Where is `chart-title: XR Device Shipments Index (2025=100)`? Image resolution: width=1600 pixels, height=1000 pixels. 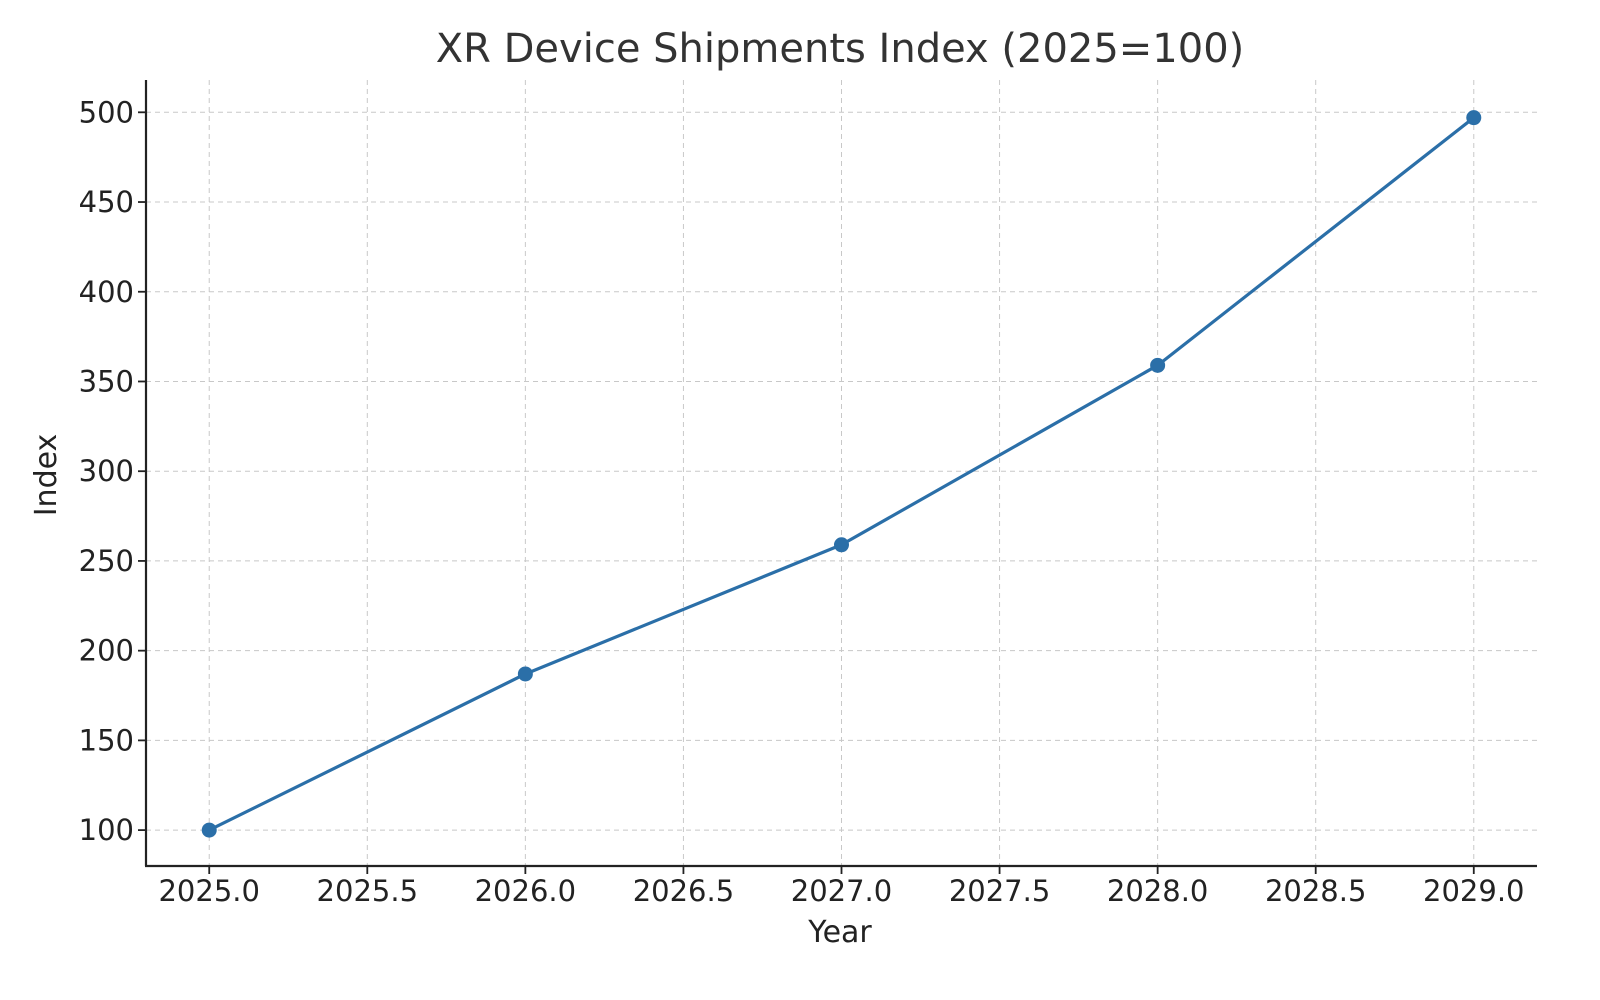
chart-title: XR Device Shipments Index (2025=100) is located at coordinates (840, 49).